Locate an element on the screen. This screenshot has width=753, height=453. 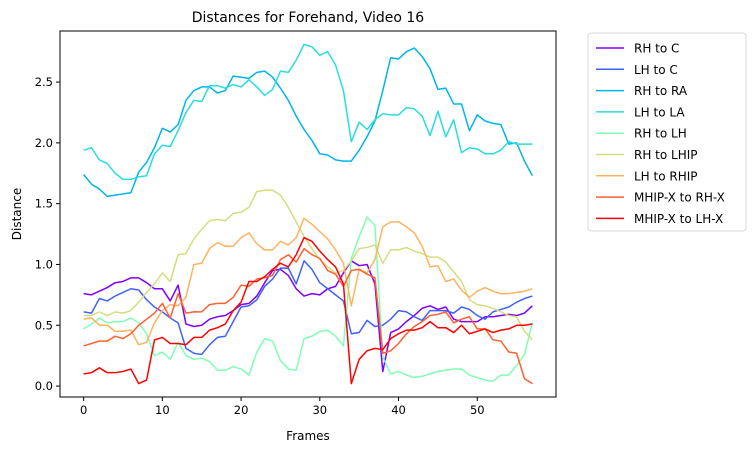
legend-label-8: MHIP-X to RH-X is located at coordinates (679, 198).